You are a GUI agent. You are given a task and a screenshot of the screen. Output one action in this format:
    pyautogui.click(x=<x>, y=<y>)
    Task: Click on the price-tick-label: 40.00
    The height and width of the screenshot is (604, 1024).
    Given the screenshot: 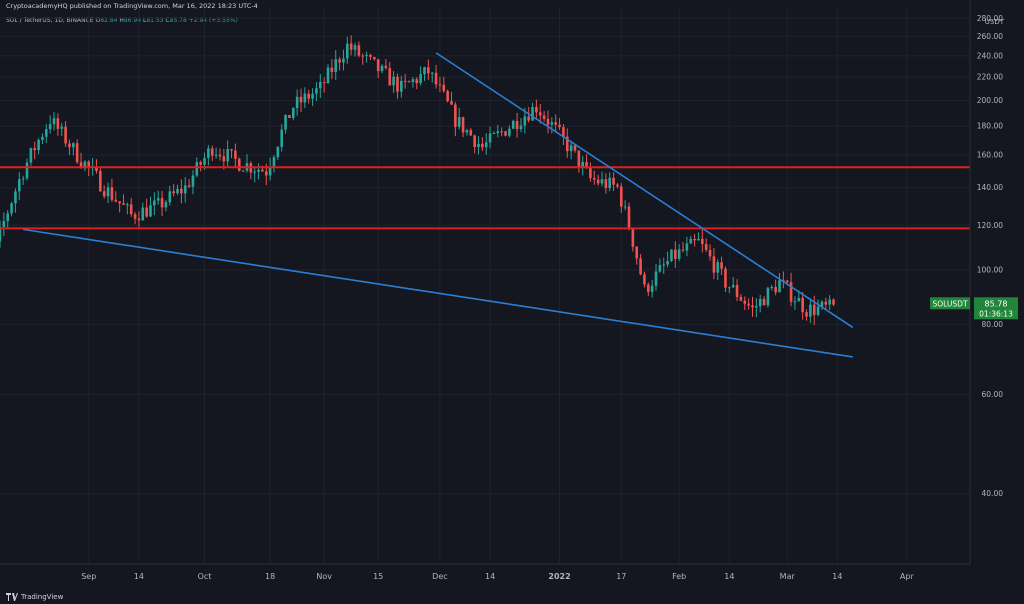 What is the action you would take?
    pyautogui.click(x=993, y=493)
    